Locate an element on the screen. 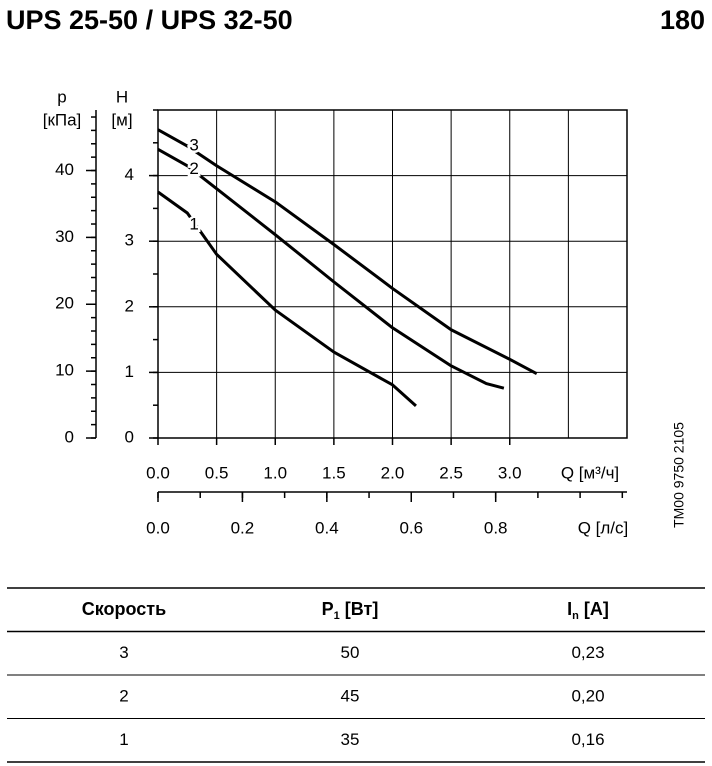  header-unit: [A] is located at coordinates (594, 609).